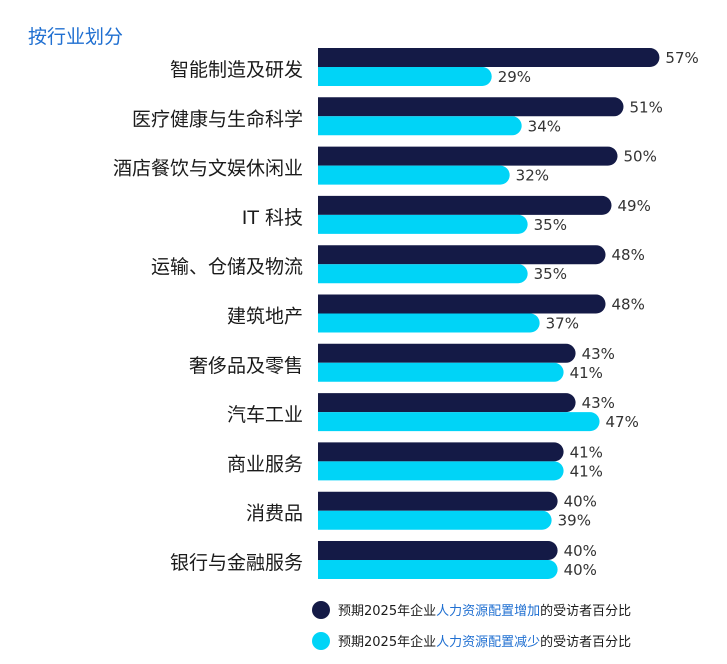  I want to click on category-group: 酒店餐饮与文娱休闲业 50% 32%, so click(385, 165).